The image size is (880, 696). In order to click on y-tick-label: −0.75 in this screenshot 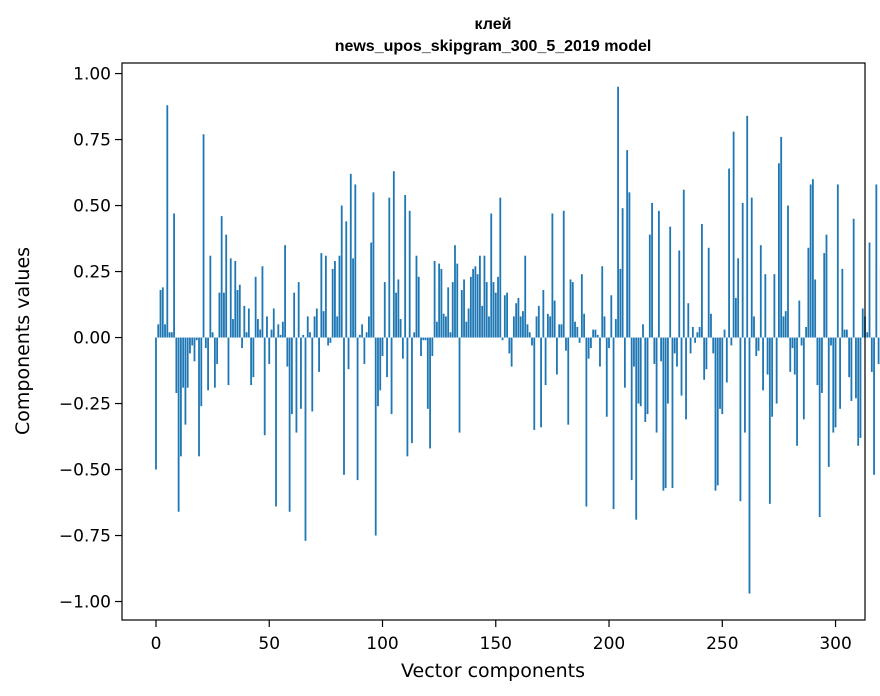, I will do `click(85, 537)`.